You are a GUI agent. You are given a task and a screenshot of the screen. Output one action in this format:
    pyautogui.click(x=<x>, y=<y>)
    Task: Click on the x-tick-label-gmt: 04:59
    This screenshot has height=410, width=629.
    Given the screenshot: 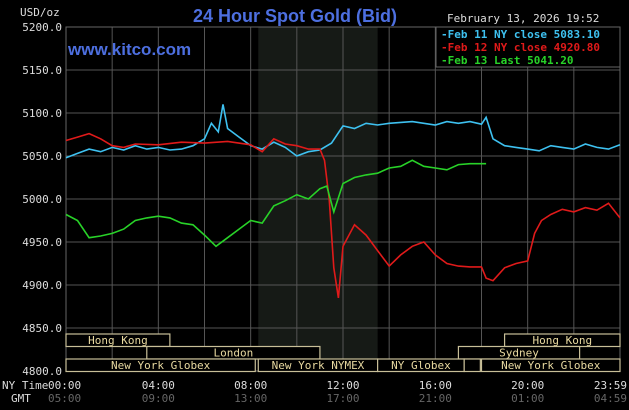 What is the action you would take?
    pyautogui.click(x=610, y=398)
    